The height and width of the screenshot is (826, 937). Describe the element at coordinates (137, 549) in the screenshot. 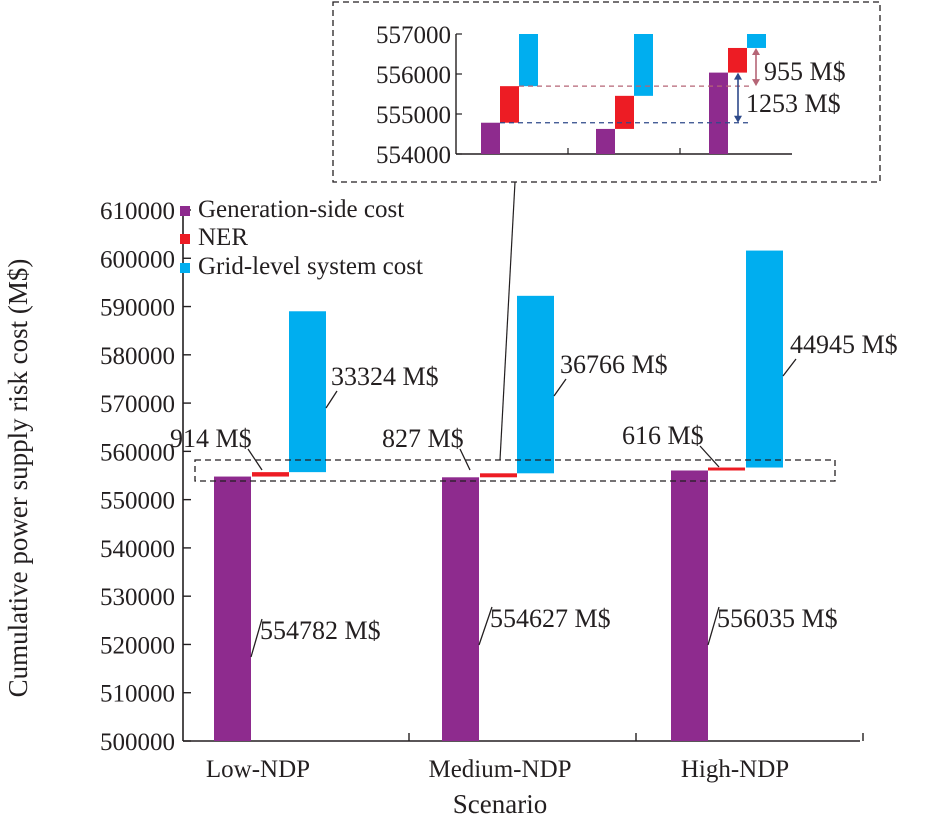

I see `y-tick-label: 540000` at that location.